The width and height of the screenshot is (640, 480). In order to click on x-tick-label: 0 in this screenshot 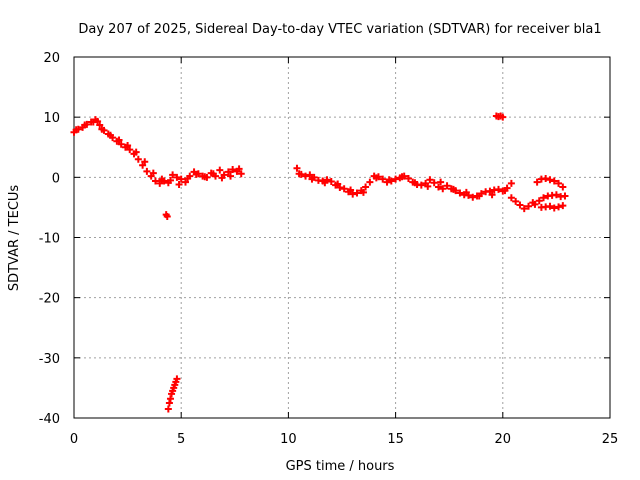, I will do `click(74, 439)`.